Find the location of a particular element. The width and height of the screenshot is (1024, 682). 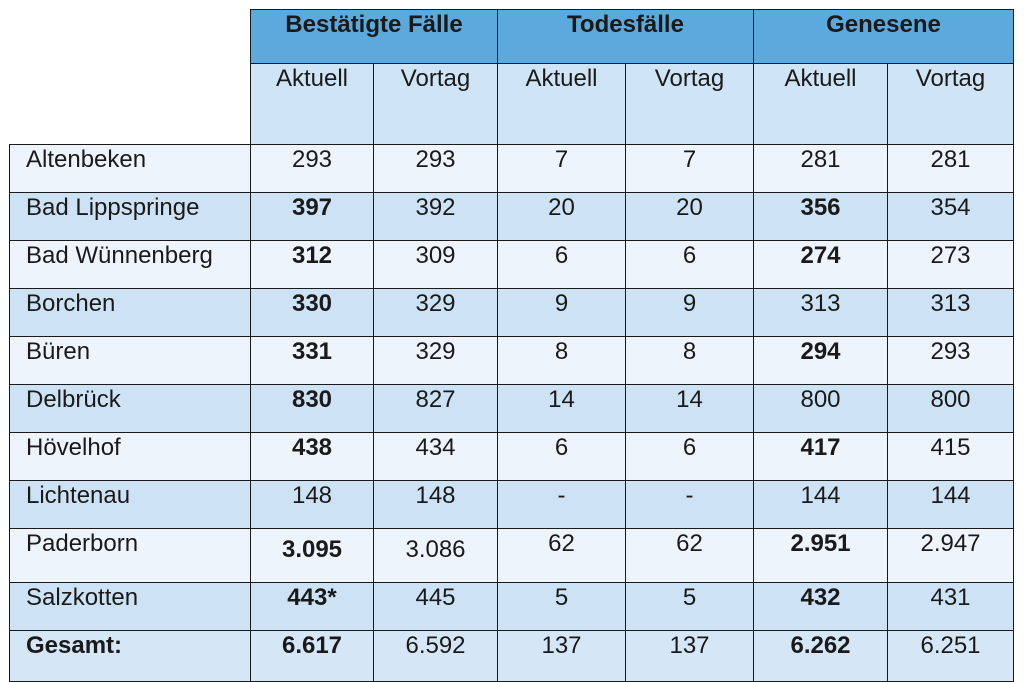

value-cell: 392 is located at coordinates (435, 216).